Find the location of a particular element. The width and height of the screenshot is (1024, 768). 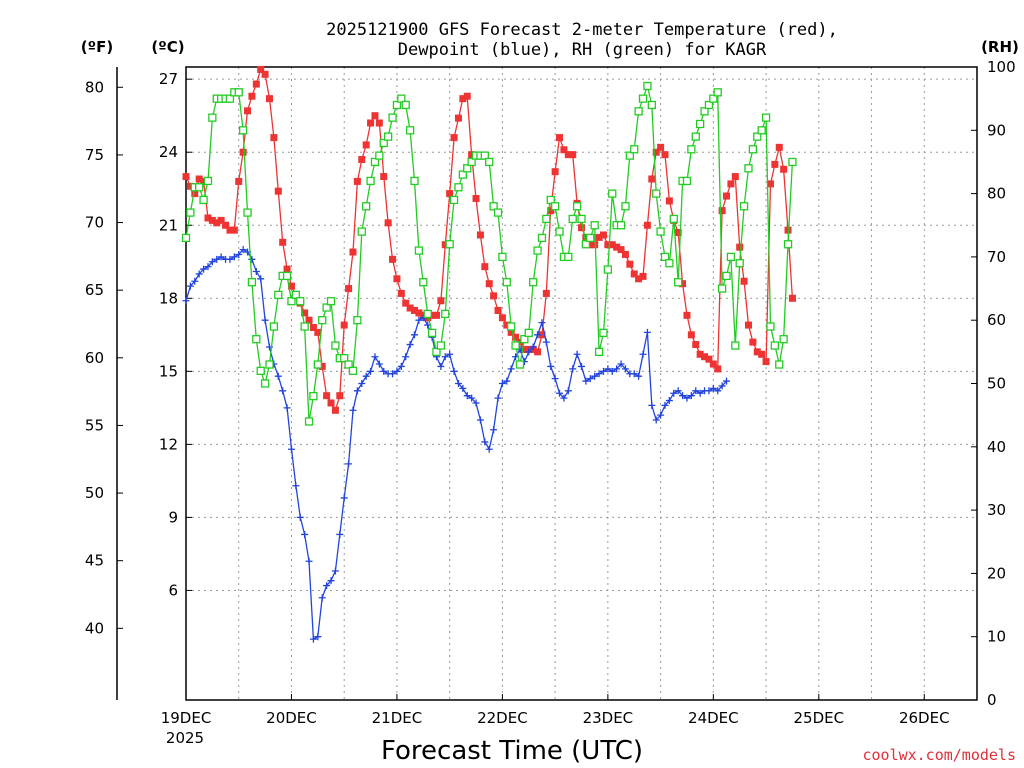

x-tick-label: 25DEC is located at coordinates (819, 718).